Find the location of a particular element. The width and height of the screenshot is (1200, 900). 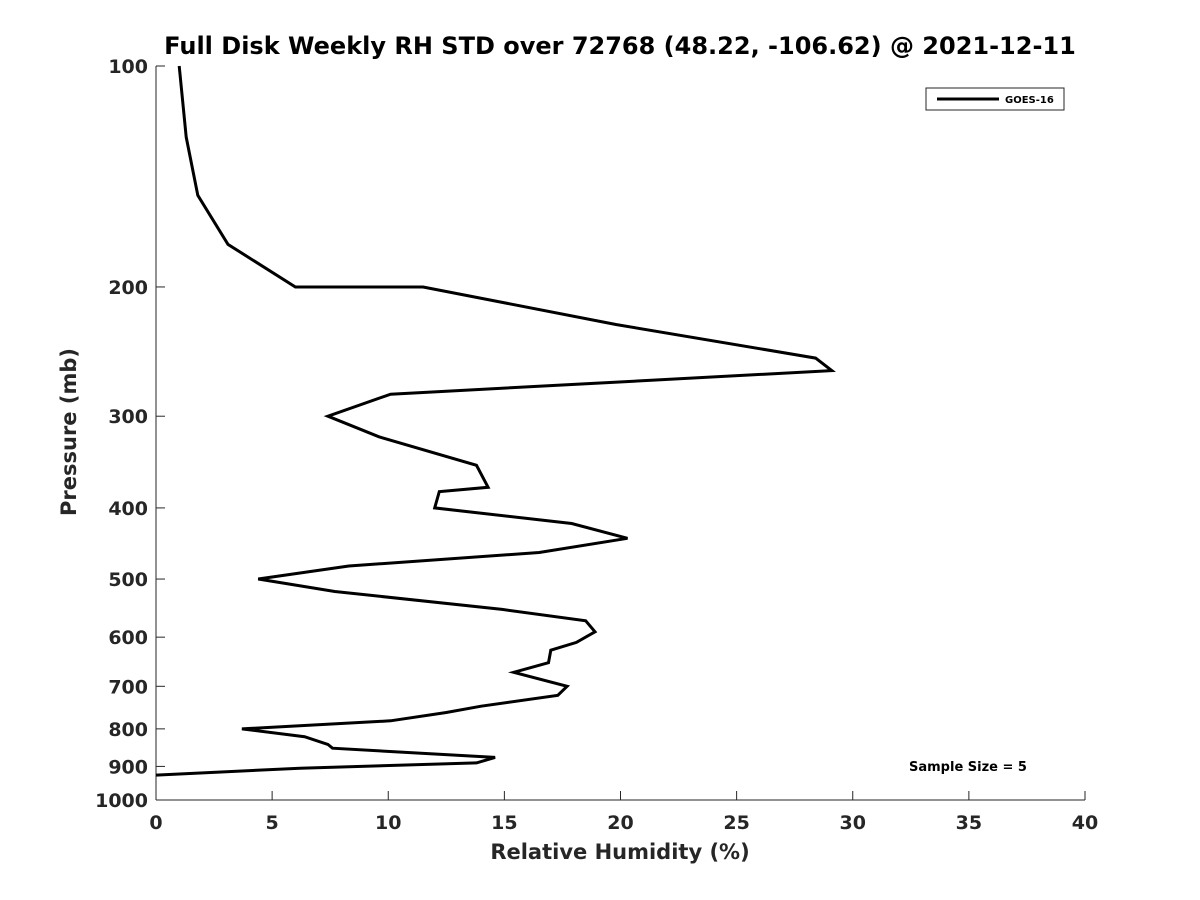

y-tick-label: 800 is located at coordinates (128, 730).